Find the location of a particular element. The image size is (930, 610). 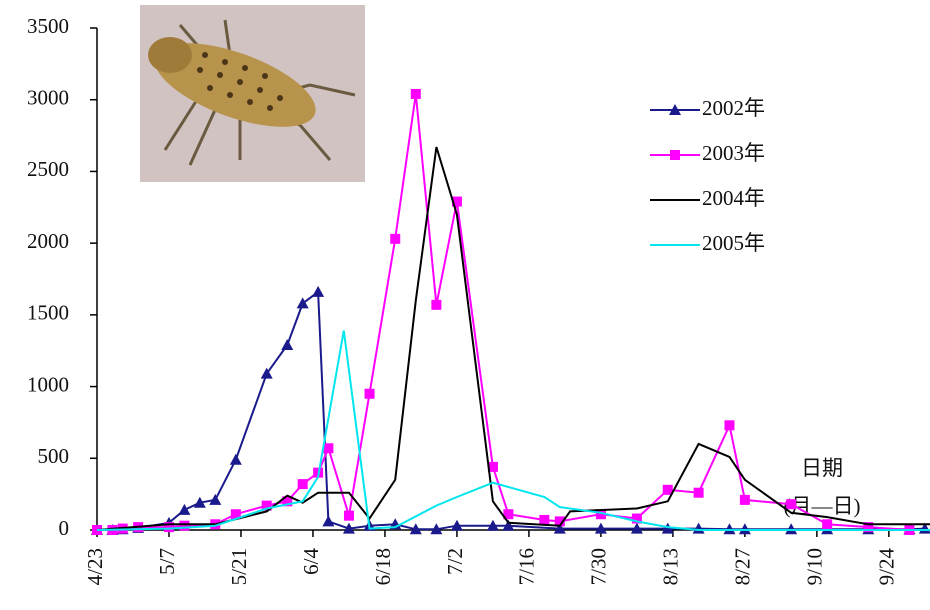

y-tick-label: 3500 is located at coordinates (48, 26).